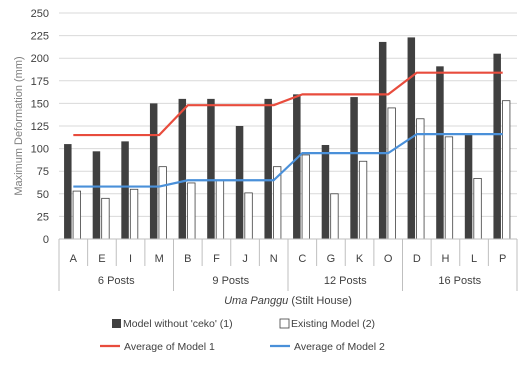 This screenshot has width=518, height=365. Describe the element at coordinates (239, 182) in the screenshot. I see `bar-model1-J` at that location.